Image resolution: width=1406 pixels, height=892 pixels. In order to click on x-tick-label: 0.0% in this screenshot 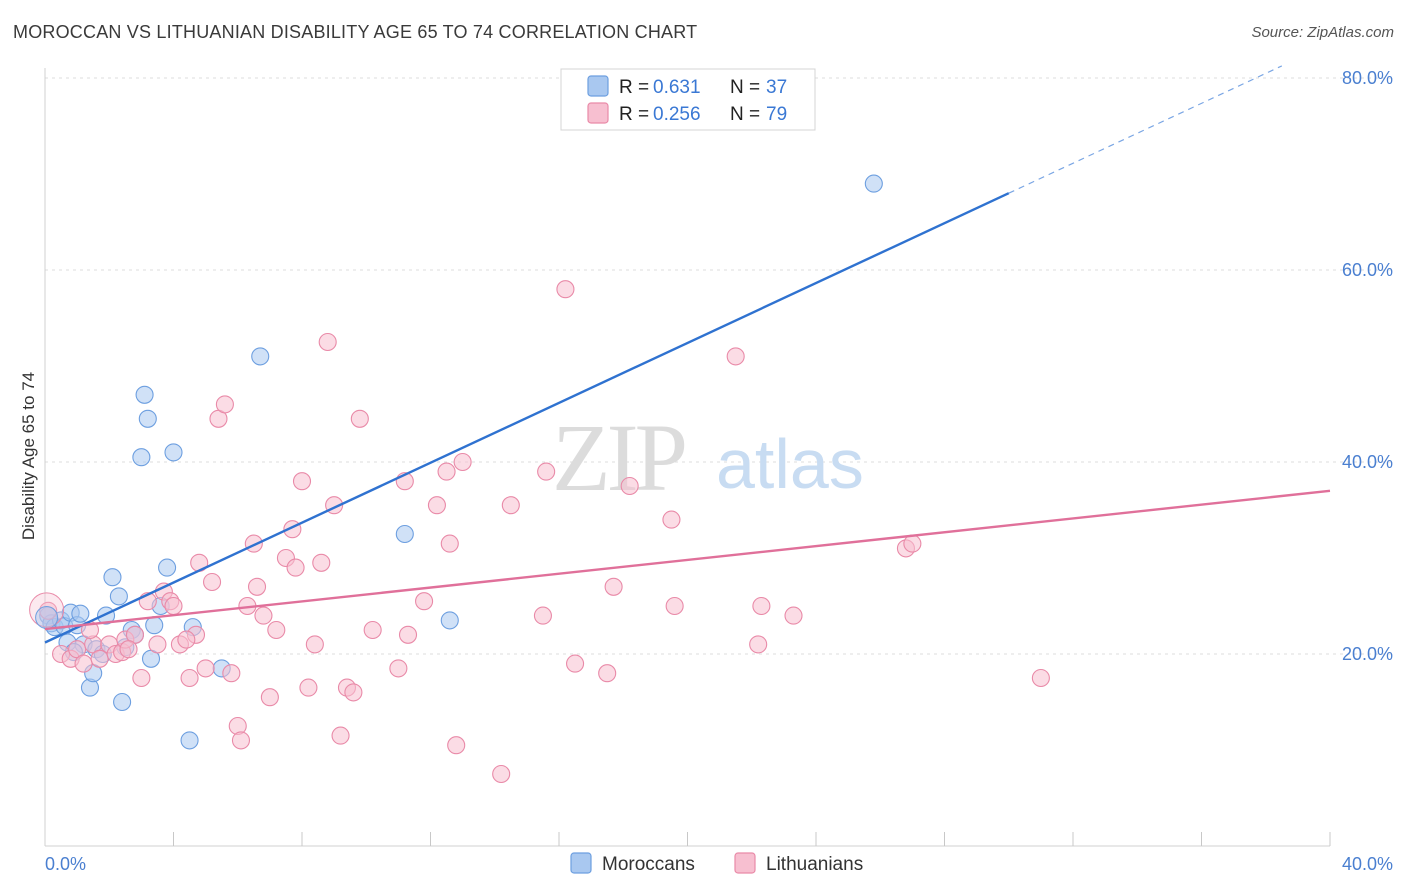, I will do `click(65, 864)`.